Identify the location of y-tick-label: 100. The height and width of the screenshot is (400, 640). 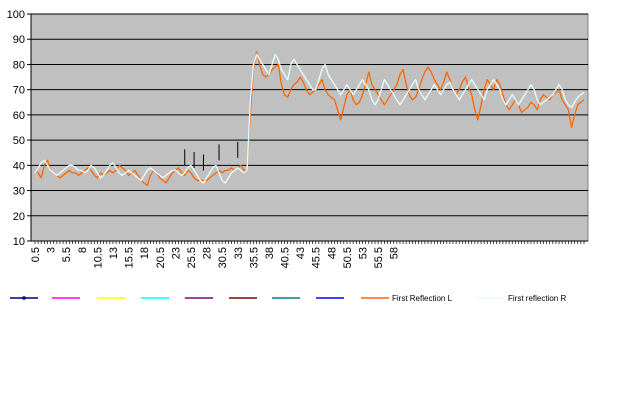
(16, 15).